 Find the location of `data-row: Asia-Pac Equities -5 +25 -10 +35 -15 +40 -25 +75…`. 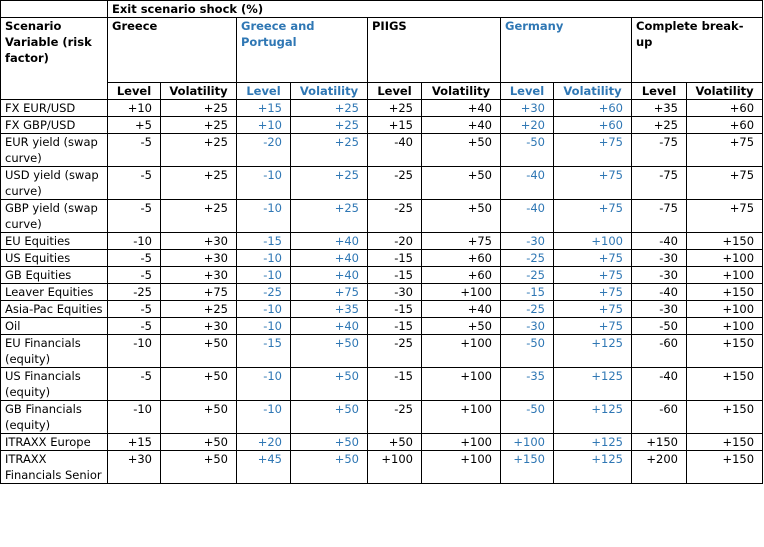

data-row: Asia-Pac Equities -5 +25 -10 +35 -15 +40 -25 +75… is located at coordinates (382, 309).